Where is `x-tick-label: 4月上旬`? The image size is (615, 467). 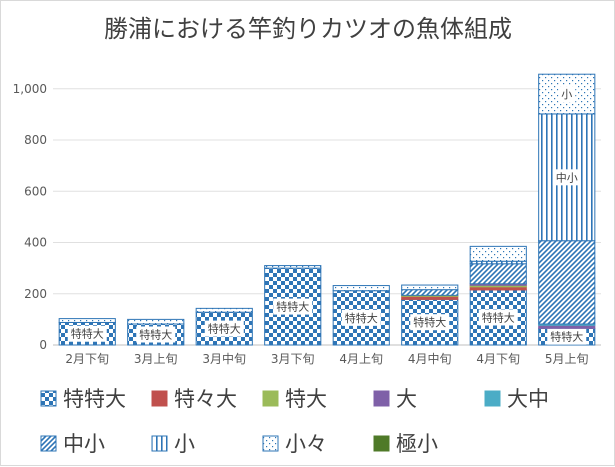
x-tick-label: 4月上旬 is located at coordinates (361, 359).